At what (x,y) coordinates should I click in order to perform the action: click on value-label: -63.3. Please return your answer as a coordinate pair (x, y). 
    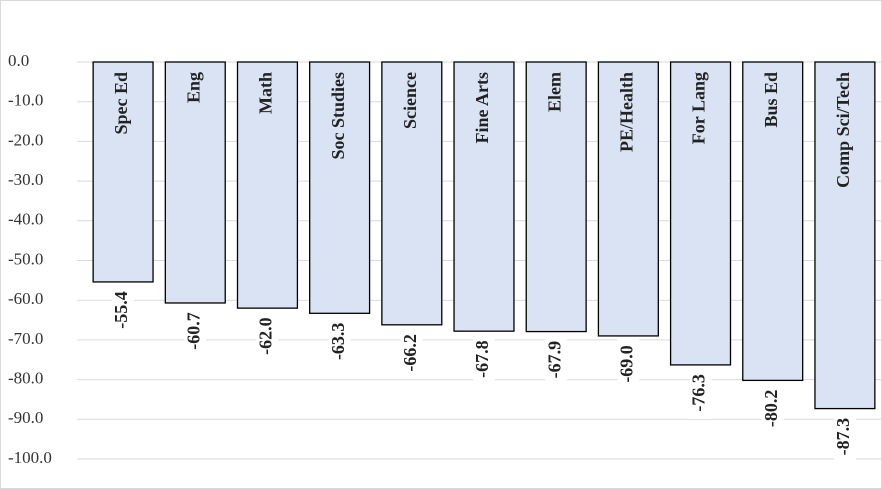
    Looking at the image, I should click on (338, 342).